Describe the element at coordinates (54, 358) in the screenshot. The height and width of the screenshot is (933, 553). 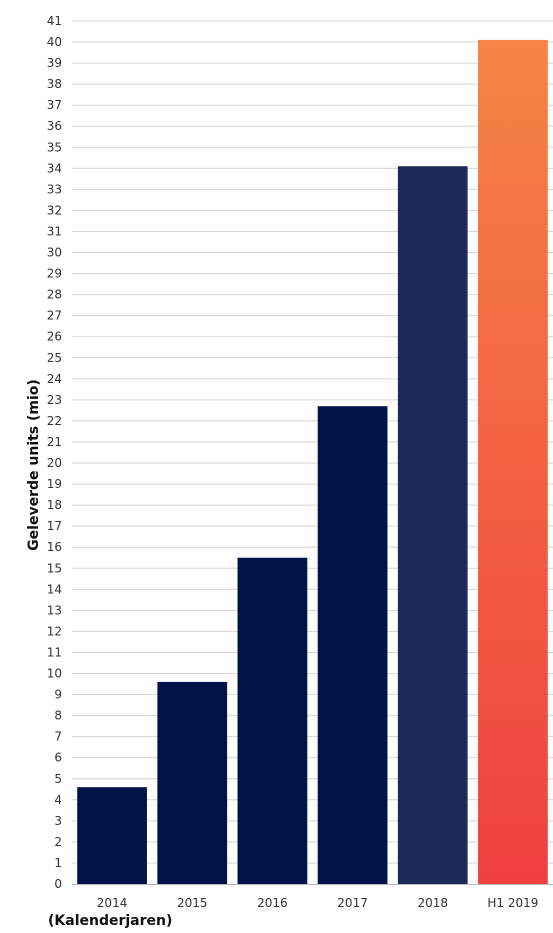
I see `y-tick-label: 25` at that location.